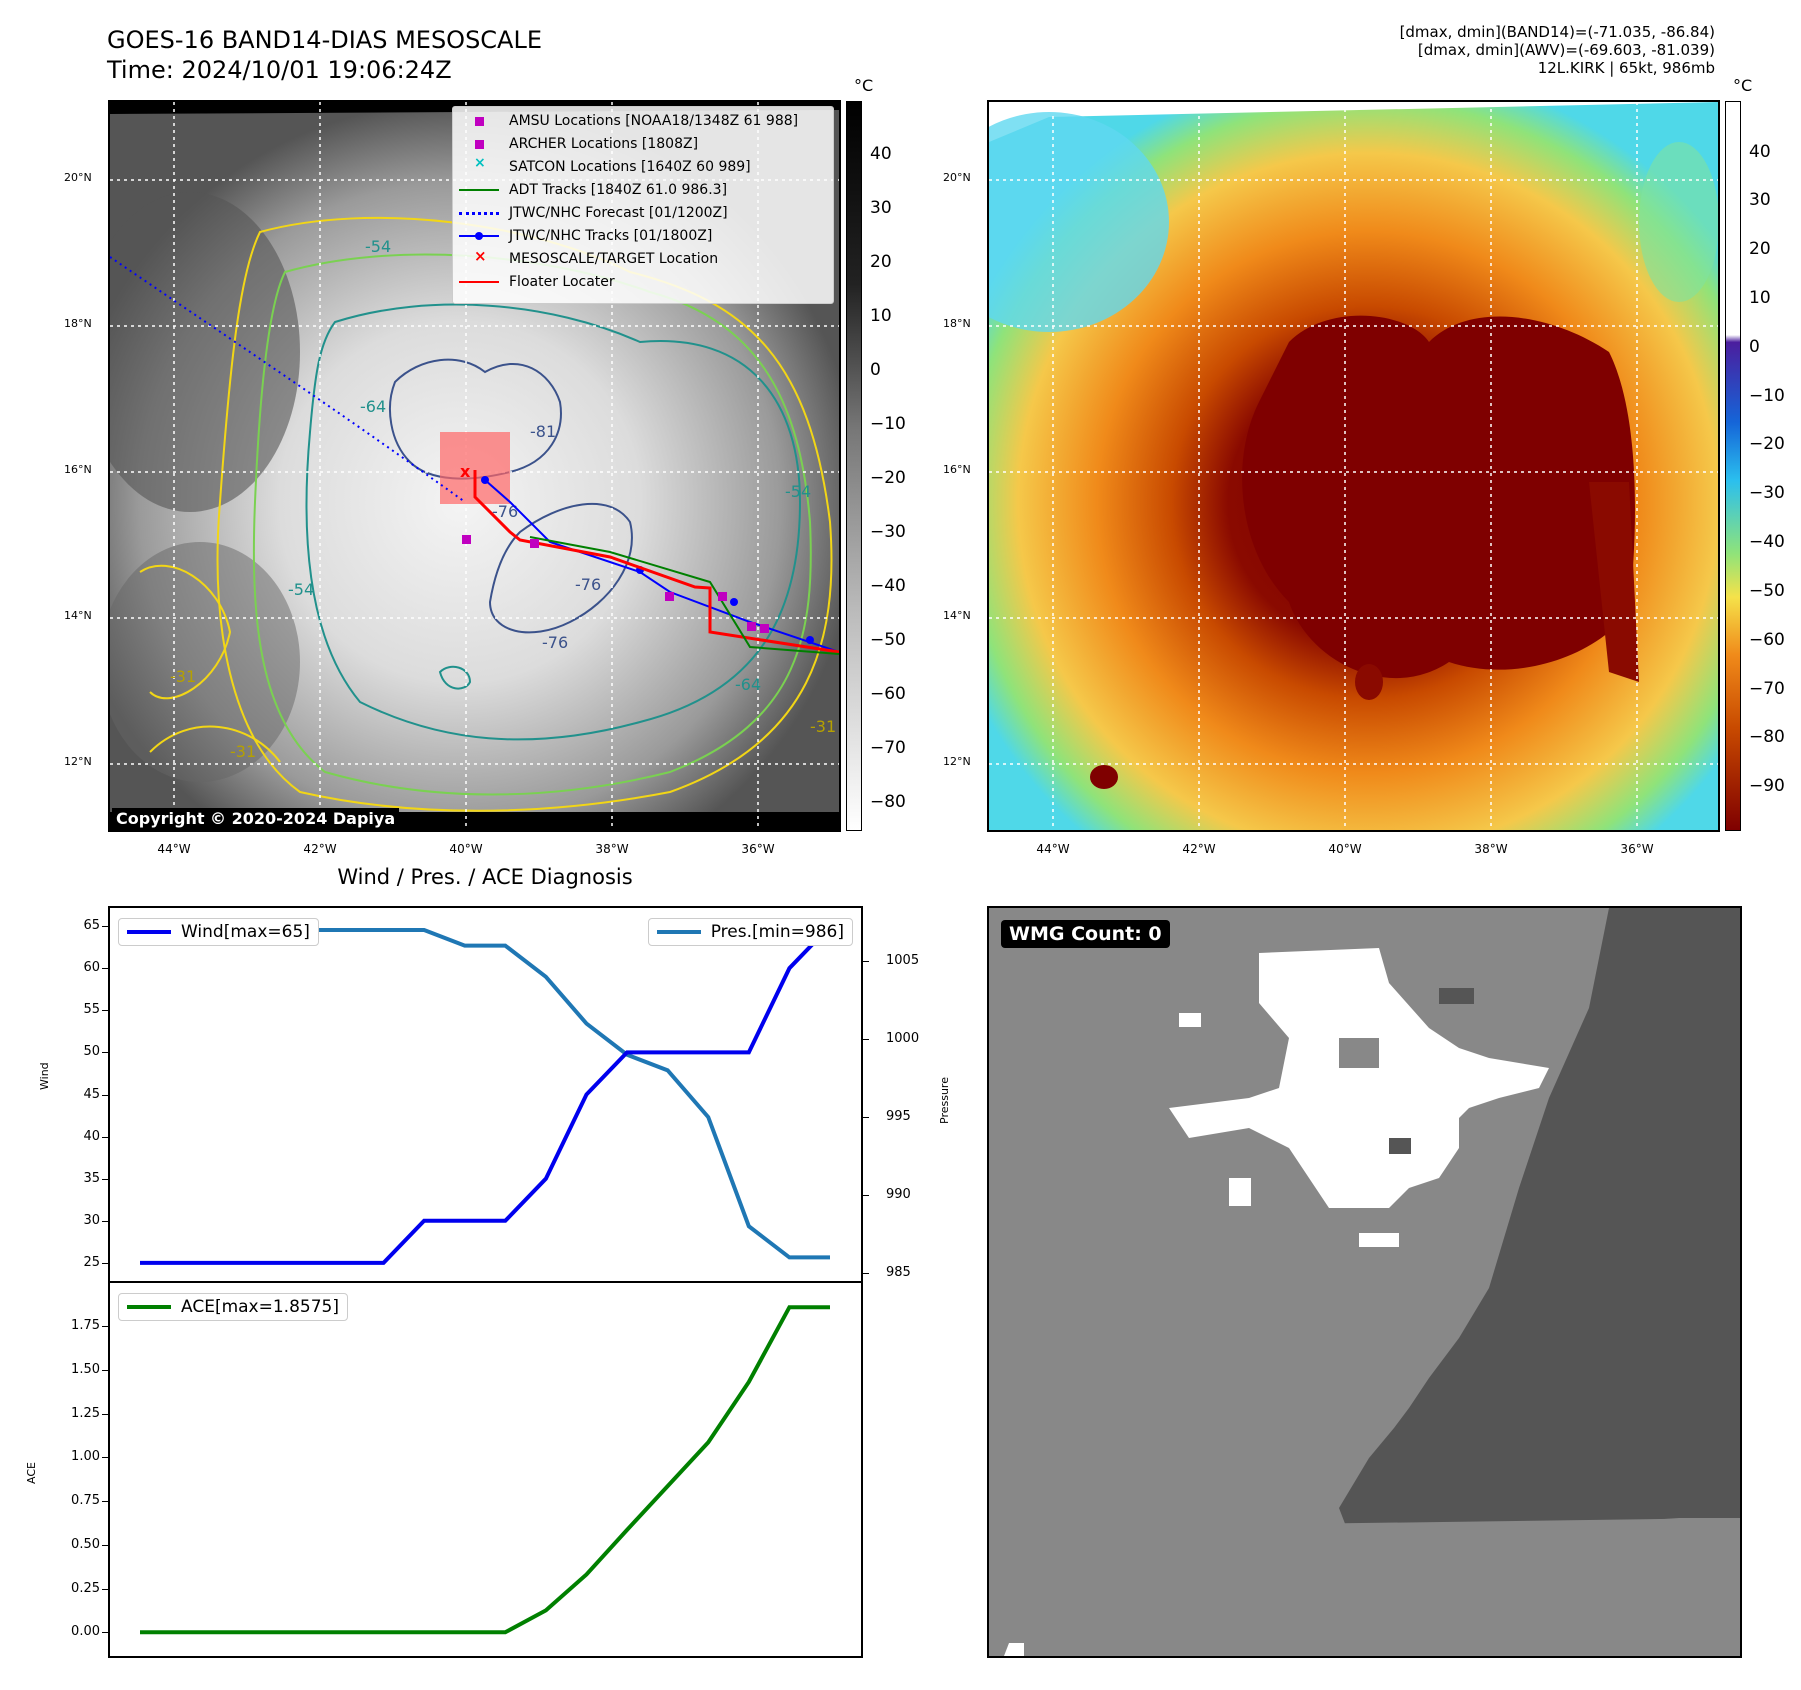 The height and width of the screenshot is (1690, 1801). What do you see at coordinates (288, 379) in the screenshot?
I see `forecast-track` at bounding box center [288, 379].